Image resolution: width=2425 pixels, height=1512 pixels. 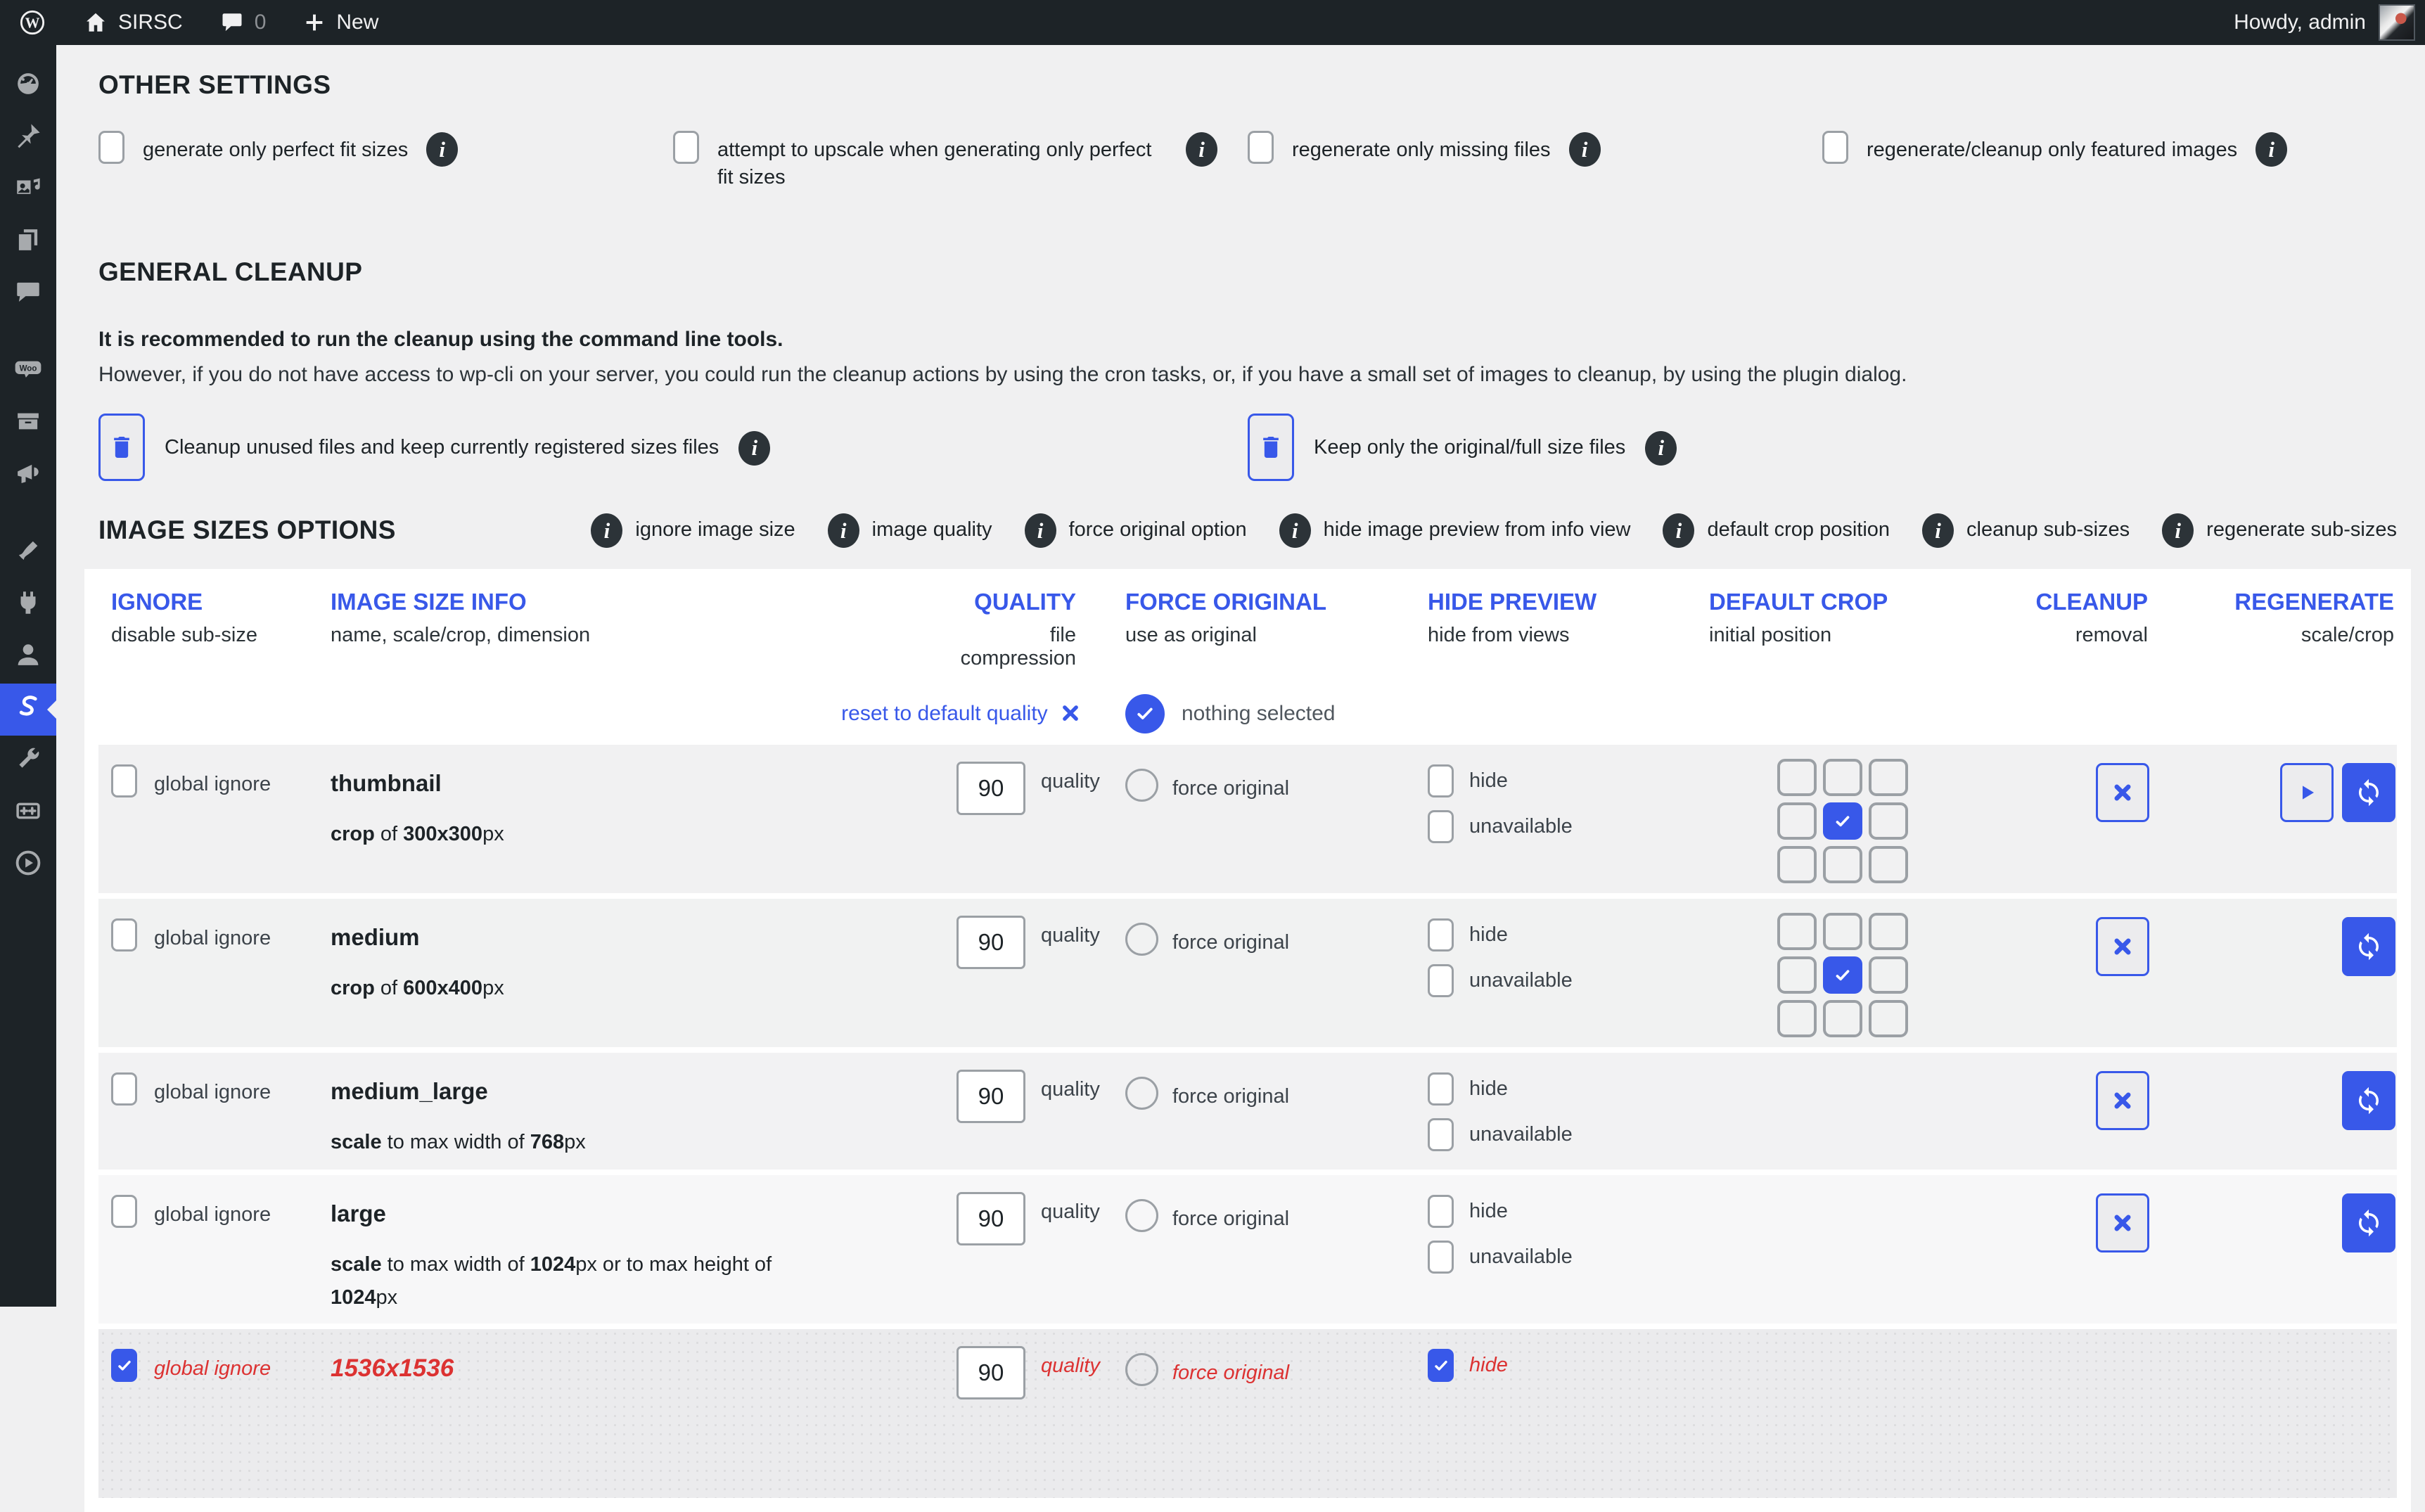 I want to click on quality-label: quality, so click(x=1070, y=1089).